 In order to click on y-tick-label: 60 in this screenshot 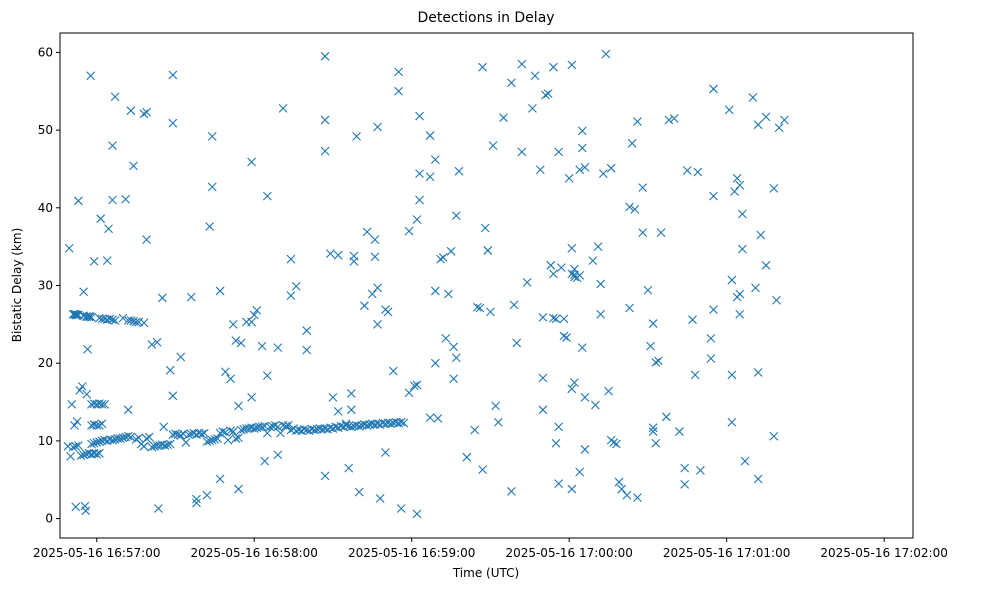, I will do `click(45, 52)`.